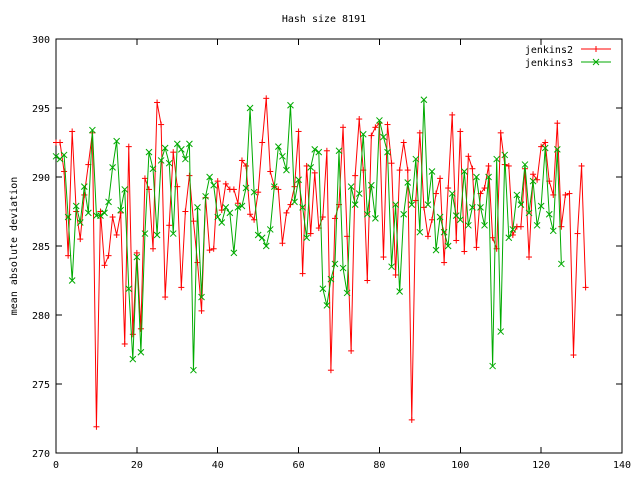 This screenshot has height=480, width=640. I want to click on legend-label-jenkins2: jenkins2, so click(549, 50).